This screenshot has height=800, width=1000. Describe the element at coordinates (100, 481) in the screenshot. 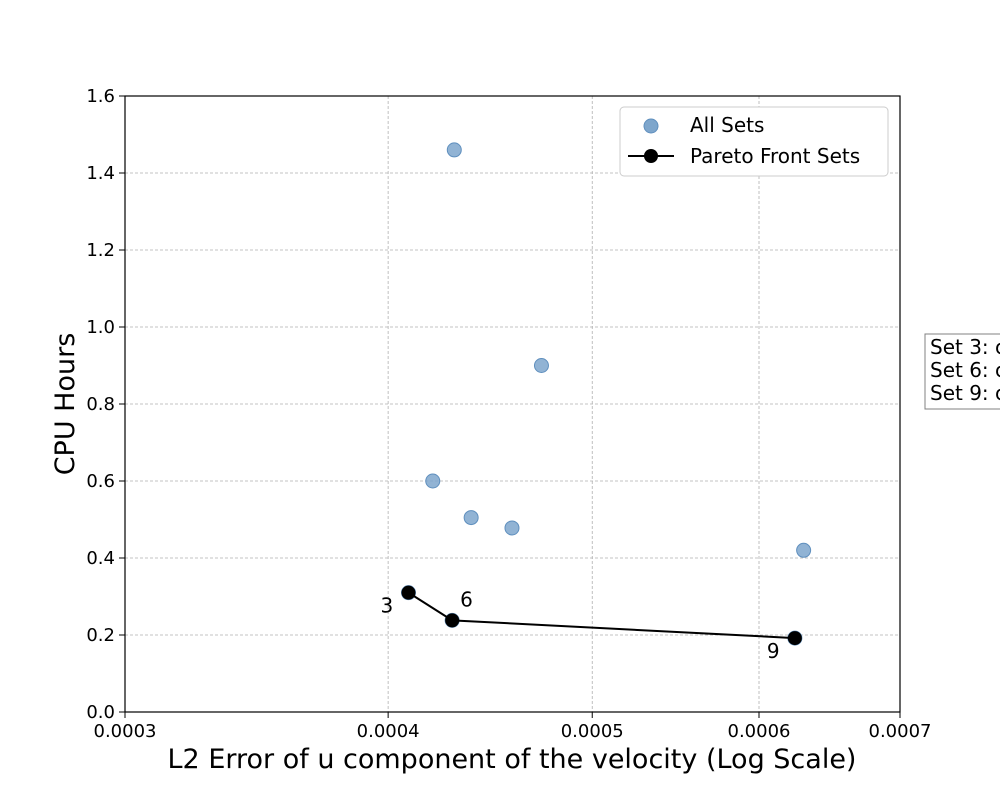

I see `y-tick-label: 0.6` at that location.